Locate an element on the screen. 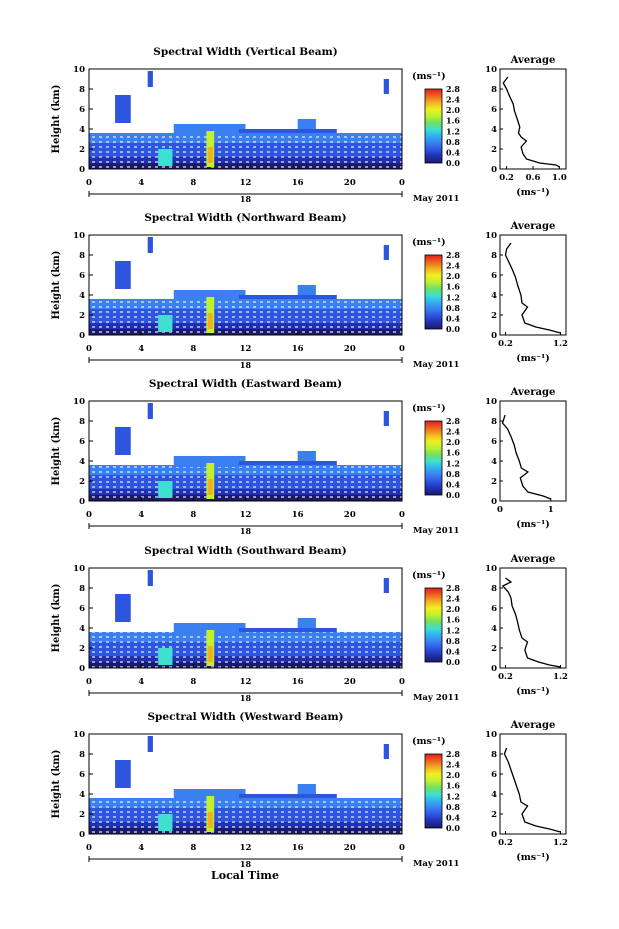  average-profile-line is located at coordinates (532, 790).